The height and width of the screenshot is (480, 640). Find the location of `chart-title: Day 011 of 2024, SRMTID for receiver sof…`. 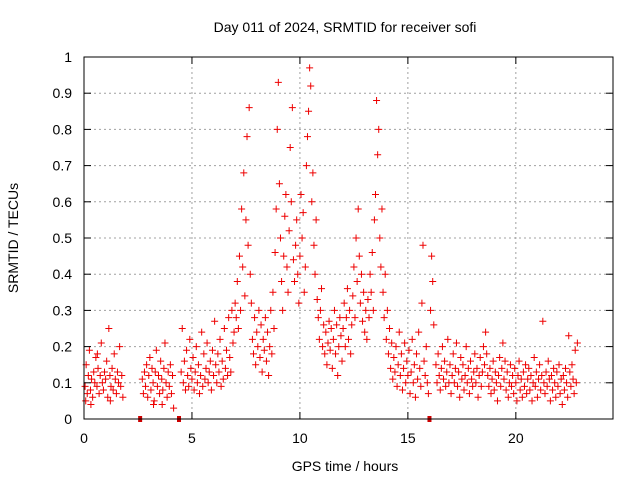

chart-title: Day 011 of 2024, SRMTID for receiver sof… is located at coordinates (345, 27).